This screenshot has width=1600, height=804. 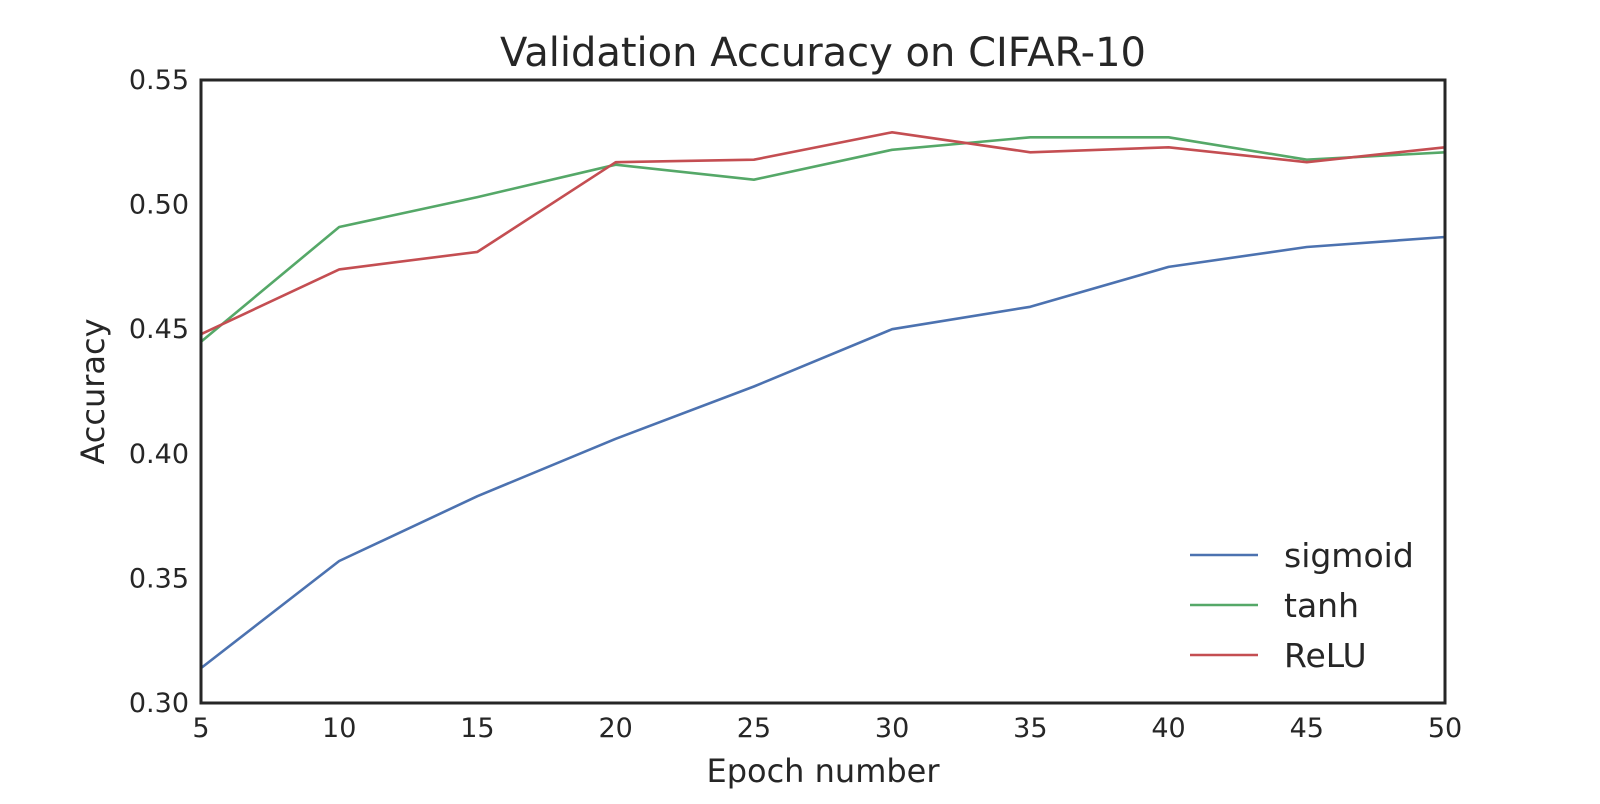 I want to click on legend-item-tanh: tanh, so click(x=1274, y=605).